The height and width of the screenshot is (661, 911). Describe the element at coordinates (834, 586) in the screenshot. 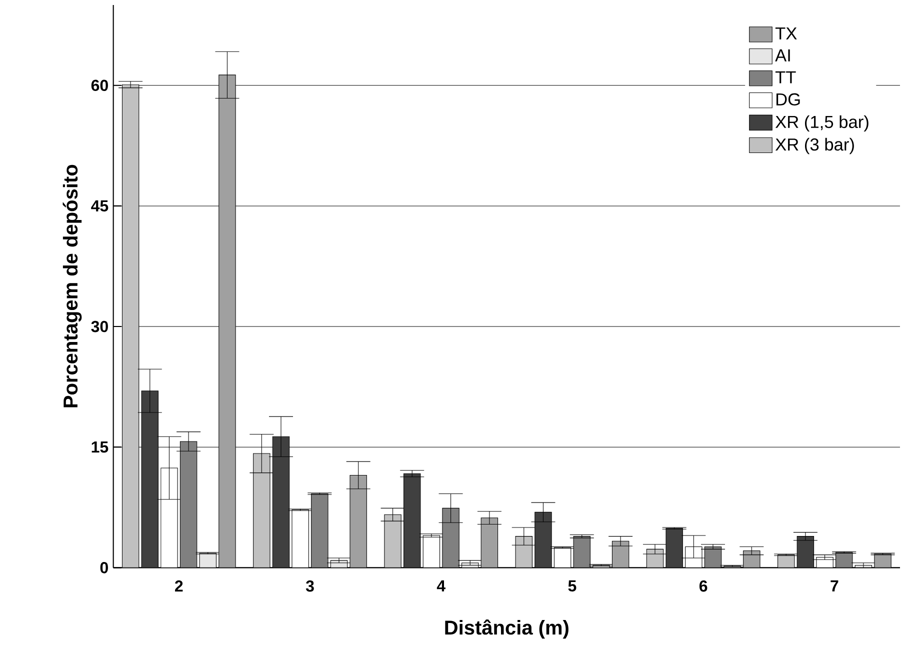

I see `x-tick-label: 7` at that location.